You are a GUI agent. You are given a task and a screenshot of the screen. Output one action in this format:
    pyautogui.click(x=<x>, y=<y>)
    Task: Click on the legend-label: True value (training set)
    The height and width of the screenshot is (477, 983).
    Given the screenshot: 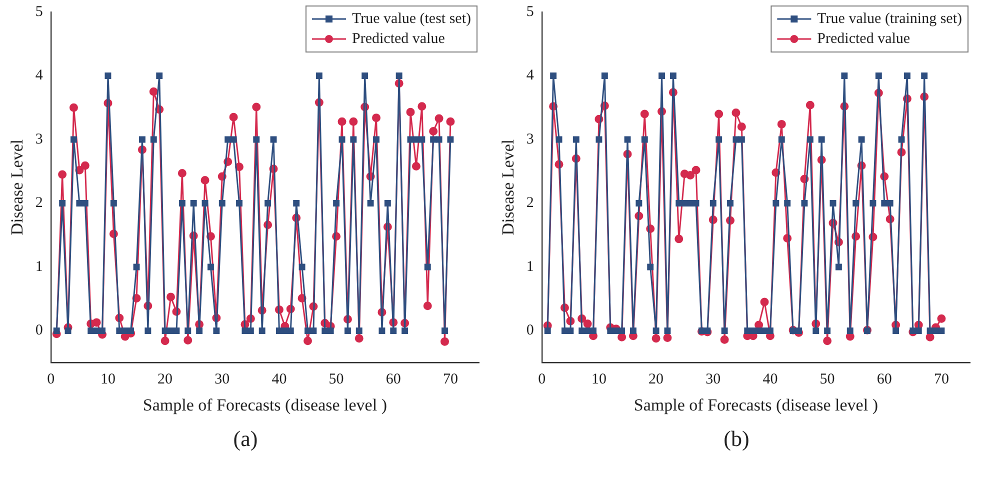 What is the action you would take?
    pyautogui.click(x=889, y=18)
    